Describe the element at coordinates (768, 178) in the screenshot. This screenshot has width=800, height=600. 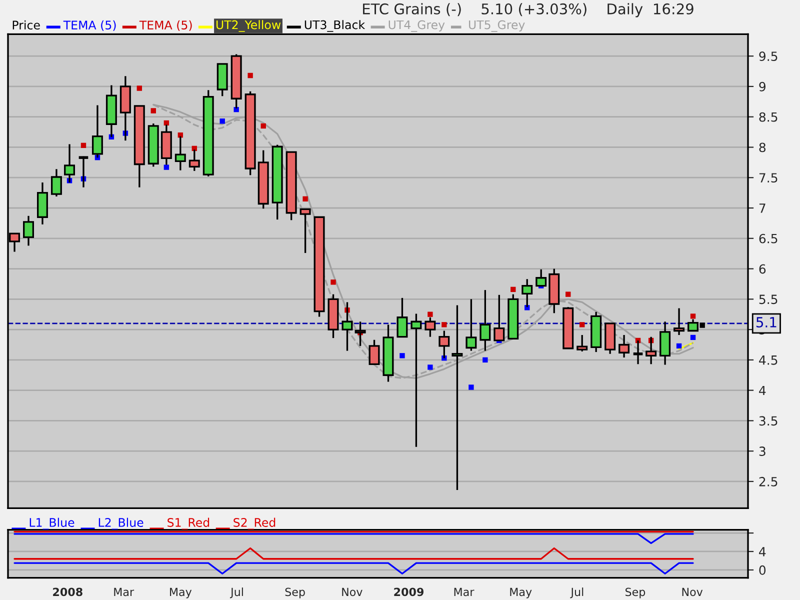
I see `y-tick-label: 7.5` at that location.